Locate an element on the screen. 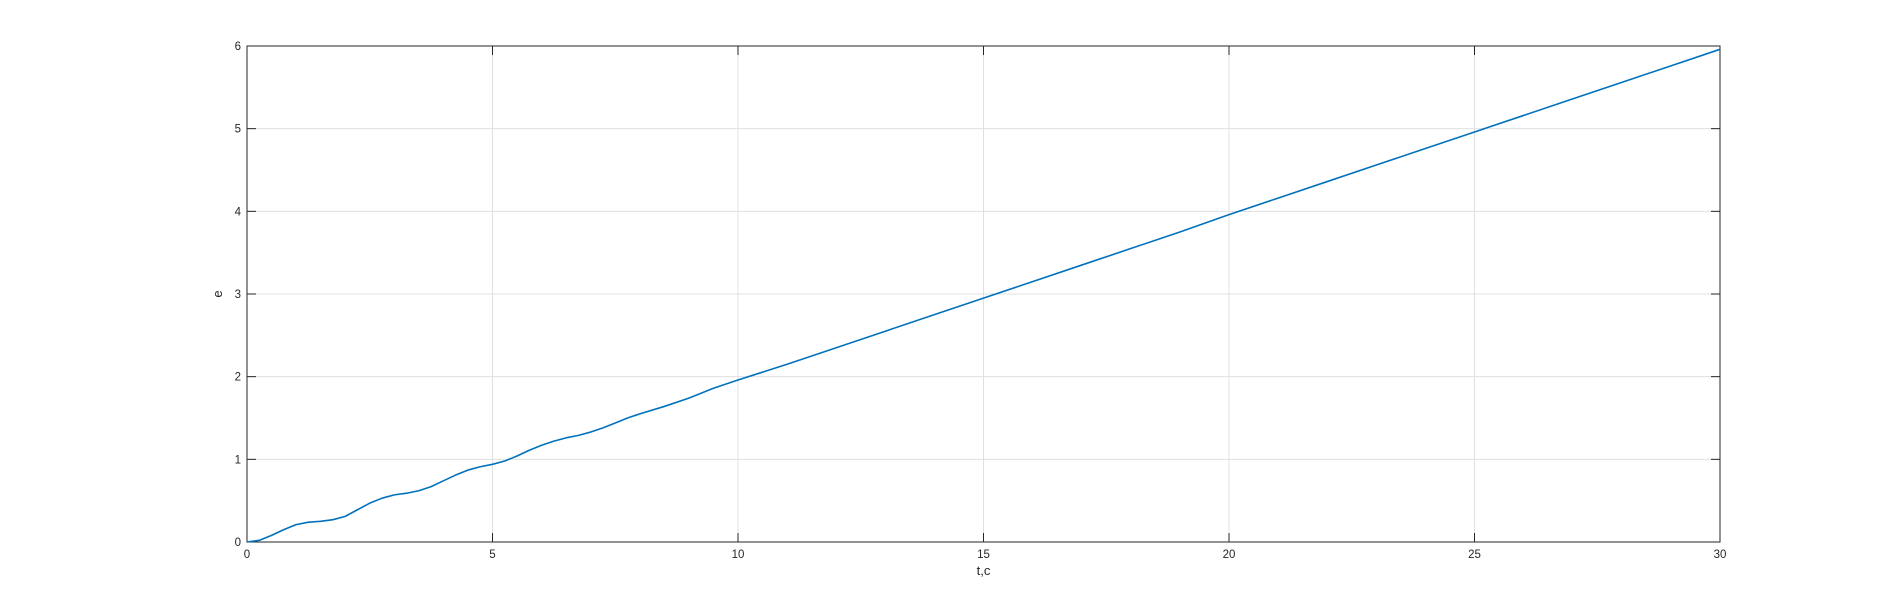 The image size is (1900, 609). y-tick-label: 2 is located at coordinates (238, 378).